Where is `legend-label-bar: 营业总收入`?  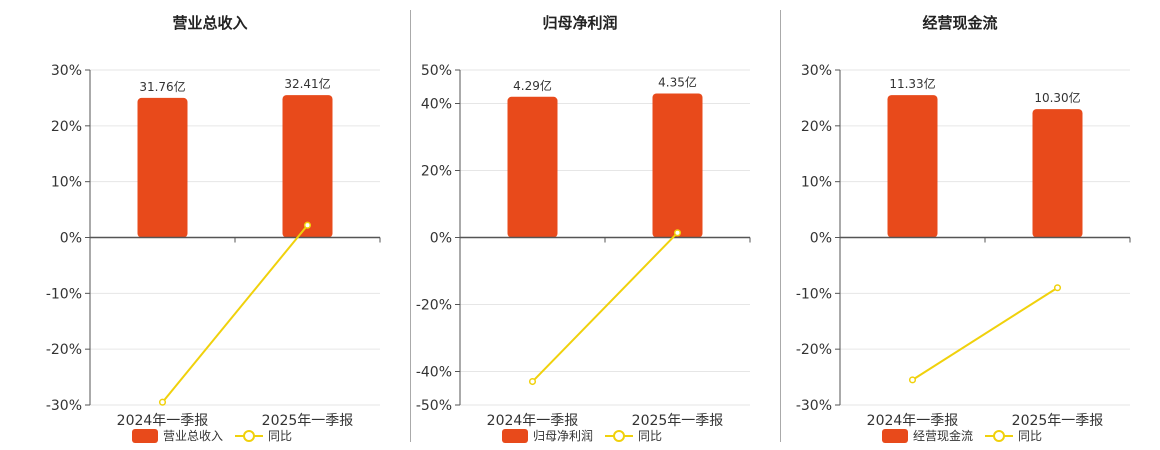 legend-label-bar: 营业总收入 is located at coordinates (193, 436).